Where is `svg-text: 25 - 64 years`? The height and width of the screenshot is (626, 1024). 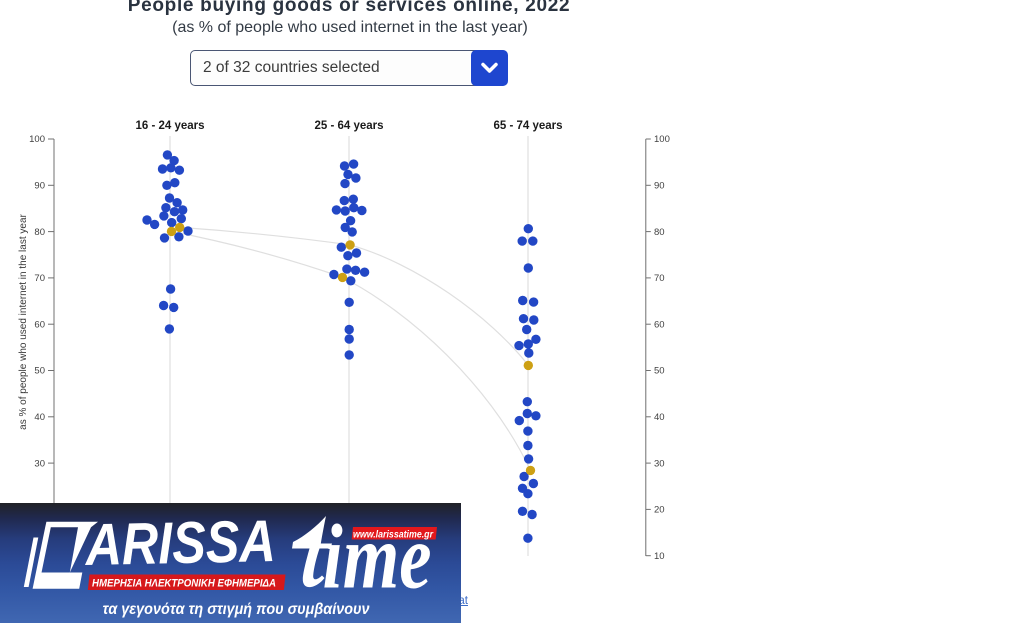 svg-text: 25 - 64 years is located at coordinates (348, 126).